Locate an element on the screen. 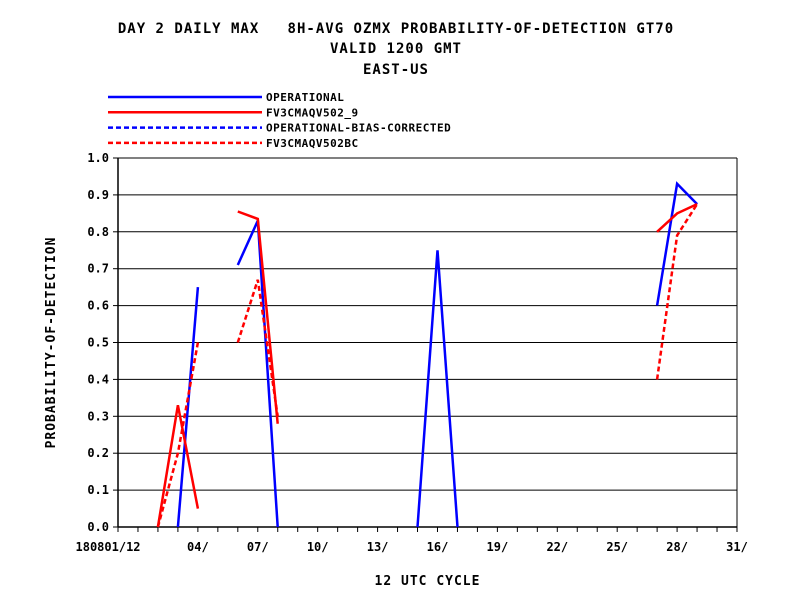  y-tick-label: 0.2 is located at coordinates (98, 453).